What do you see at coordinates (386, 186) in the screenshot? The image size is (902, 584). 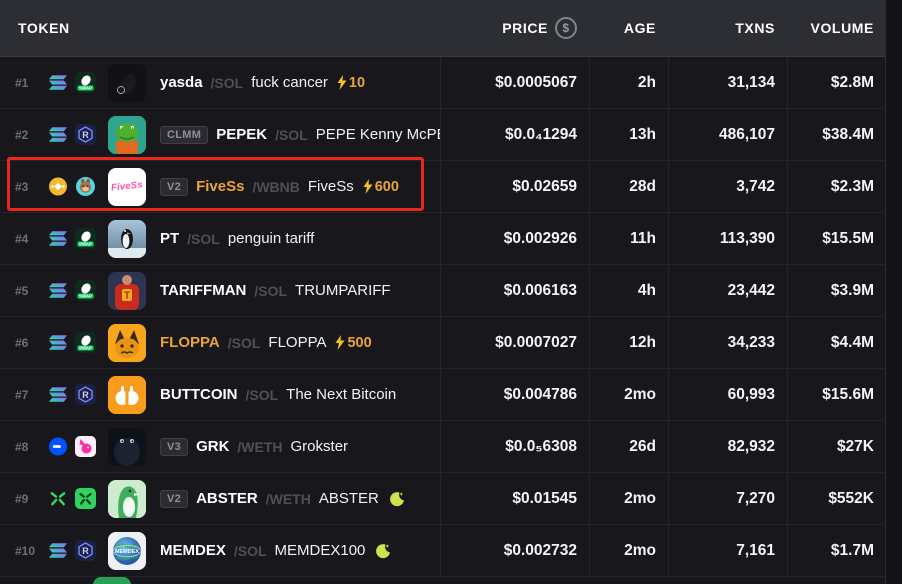 I see `boost-count: 600` at bounding box center [386, 186].